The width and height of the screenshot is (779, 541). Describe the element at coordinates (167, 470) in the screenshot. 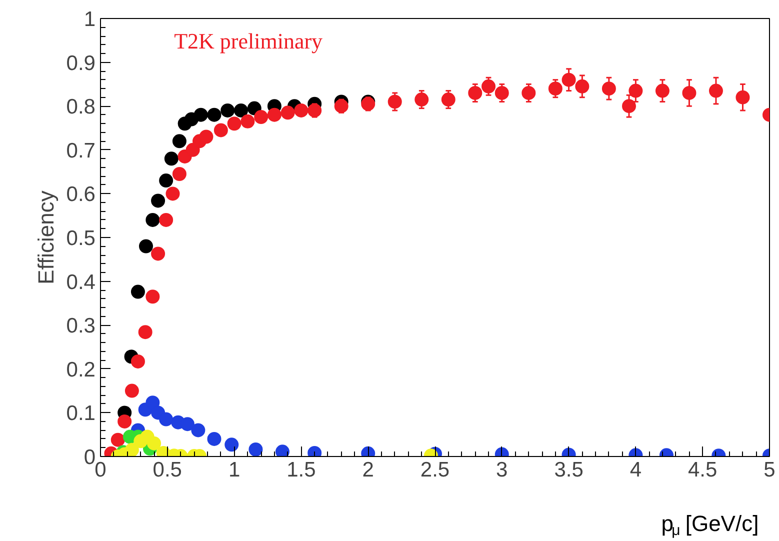

I see `x-tick-label: 0.5` at that location.